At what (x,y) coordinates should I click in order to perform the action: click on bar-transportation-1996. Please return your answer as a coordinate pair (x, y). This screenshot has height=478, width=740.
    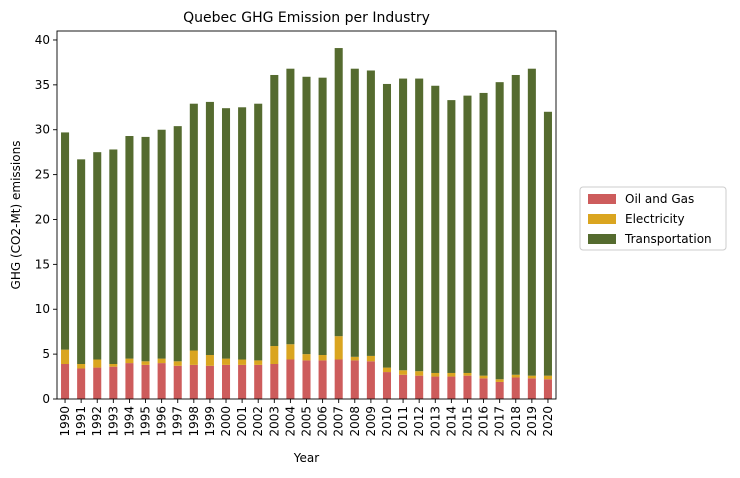
    Looking at the image, I should click on (161, 244).